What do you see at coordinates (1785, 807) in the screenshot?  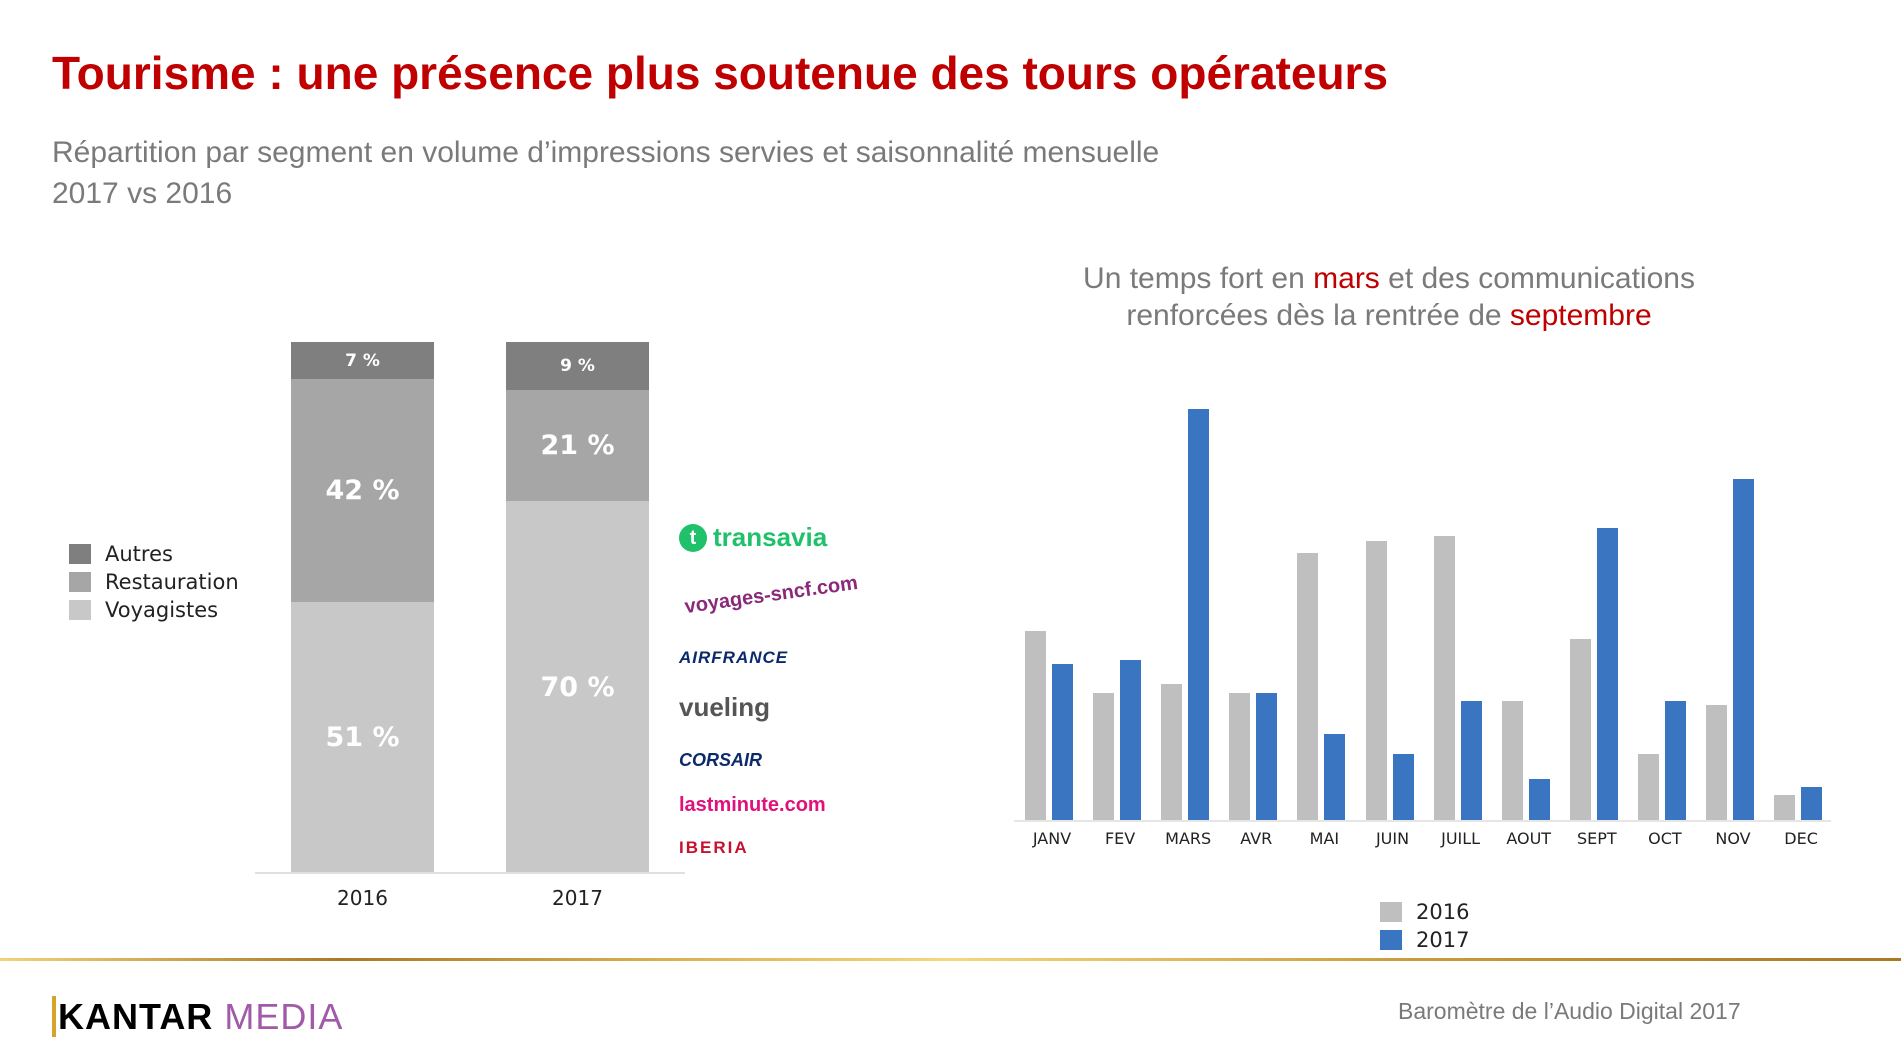 I see `bar-dec-2016` at bounding box center [1785, 807].